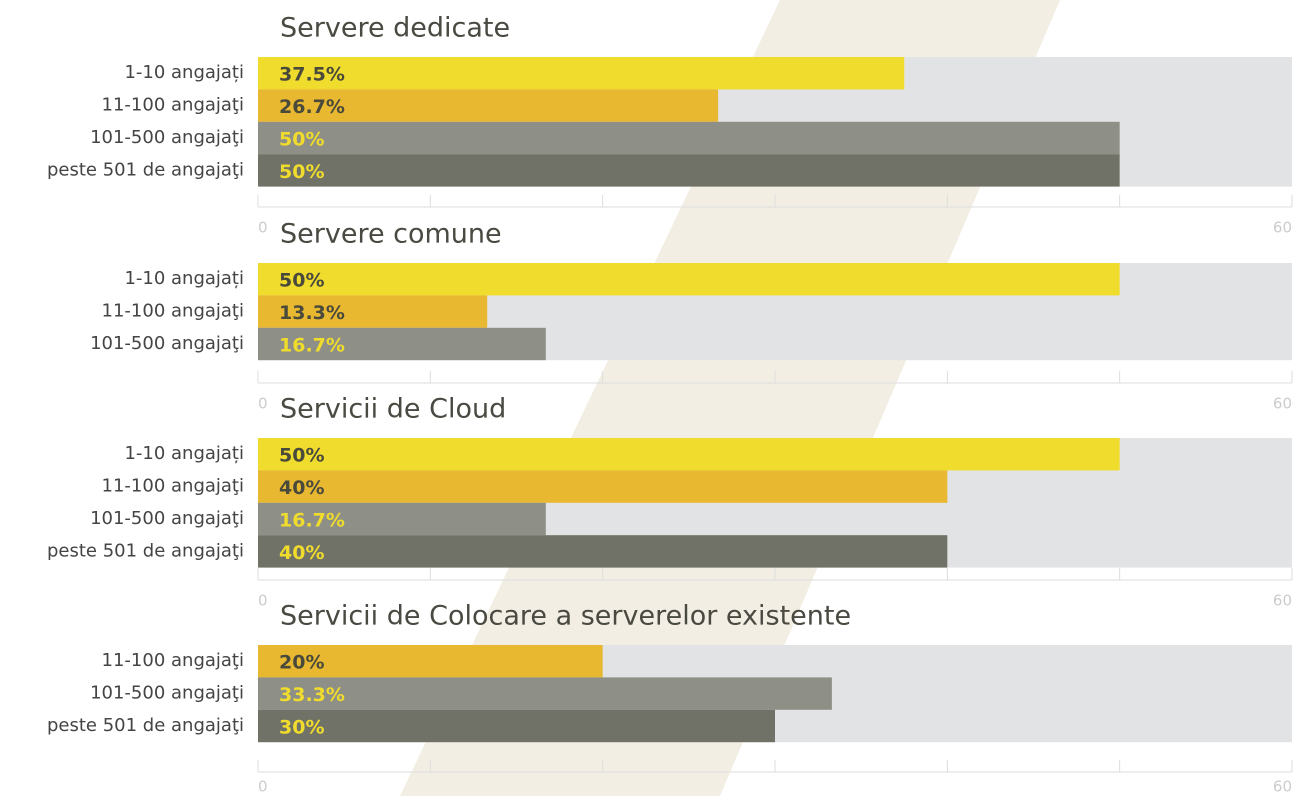 This screenshot has height=796, width=1306. What do you see at coordinates (395, 28) in the screenshot?
I see `chart-title: Servere dedicate` at bounding box center [395, 28].